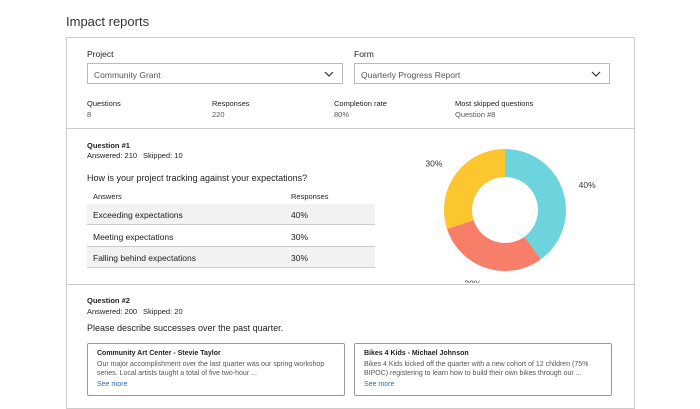 This screenshot has width=700, height=409. Describe the element at coordinates (159, 353) in the screenshot. I see `card-title: Community Art Center - Stevie Taylor` at that location.